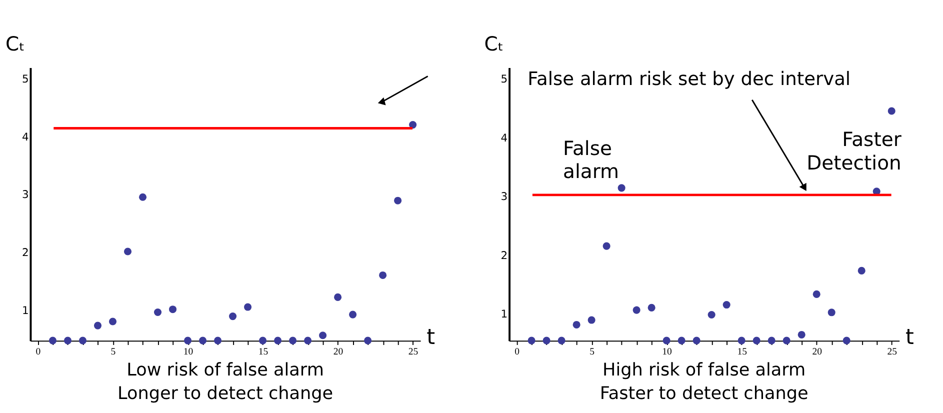 The width and height of the screenshot is (943, 413). What do you see at coordinates (225, 394) in the screenshot?
I see `text: Longer to detect change` at bounding box center [225, 394].